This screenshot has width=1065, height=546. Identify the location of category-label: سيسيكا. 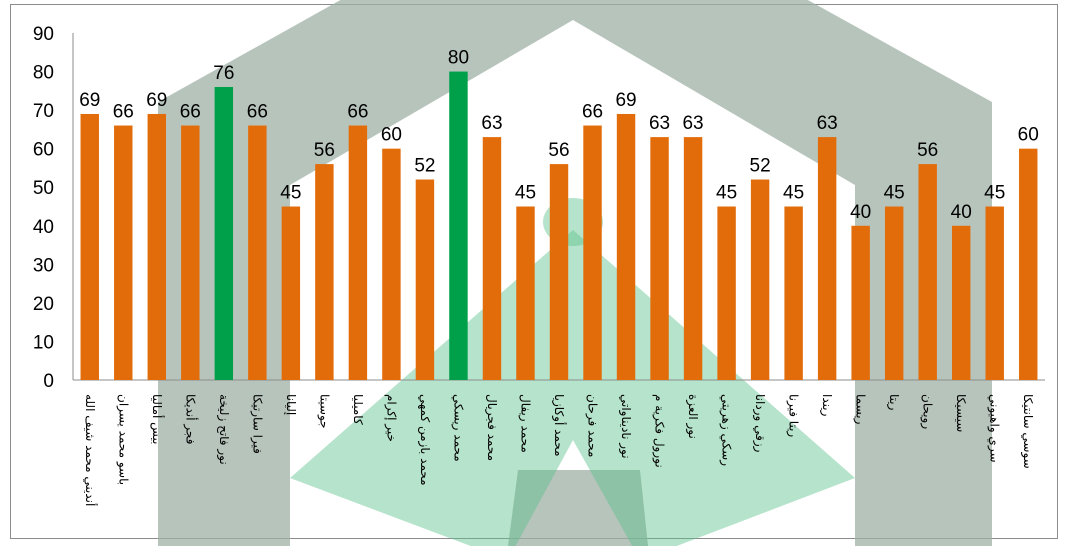
(961, 413).